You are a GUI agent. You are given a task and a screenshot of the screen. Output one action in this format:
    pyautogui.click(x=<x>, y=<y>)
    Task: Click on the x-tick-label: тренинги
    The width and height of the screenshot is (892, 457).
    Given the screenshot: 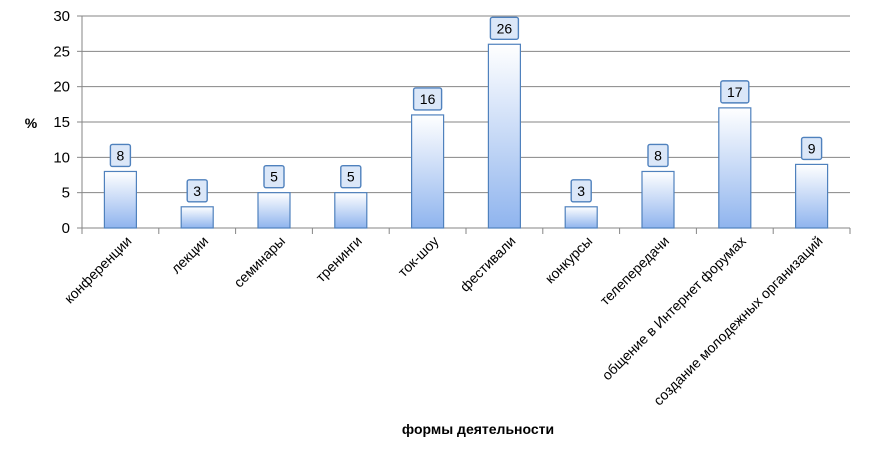 What is the action you would take?
    pyautogui.click(x=338, y=259)
    